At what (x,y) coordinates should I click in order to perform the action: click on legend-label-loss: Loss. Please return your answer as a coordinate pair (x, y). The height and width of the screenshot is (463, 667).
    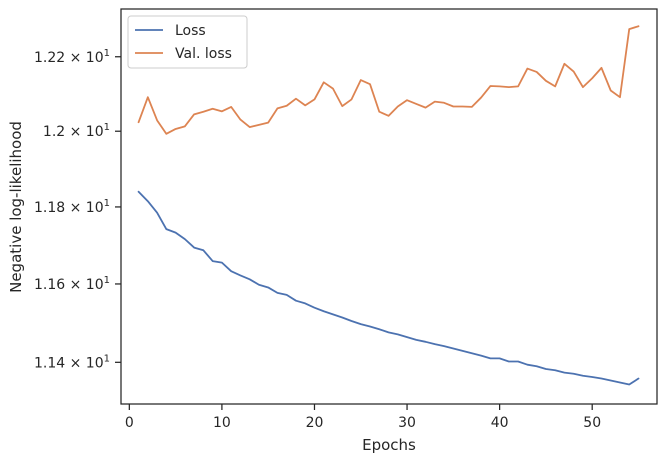
    Looking at the image, I should click on (190, 31).